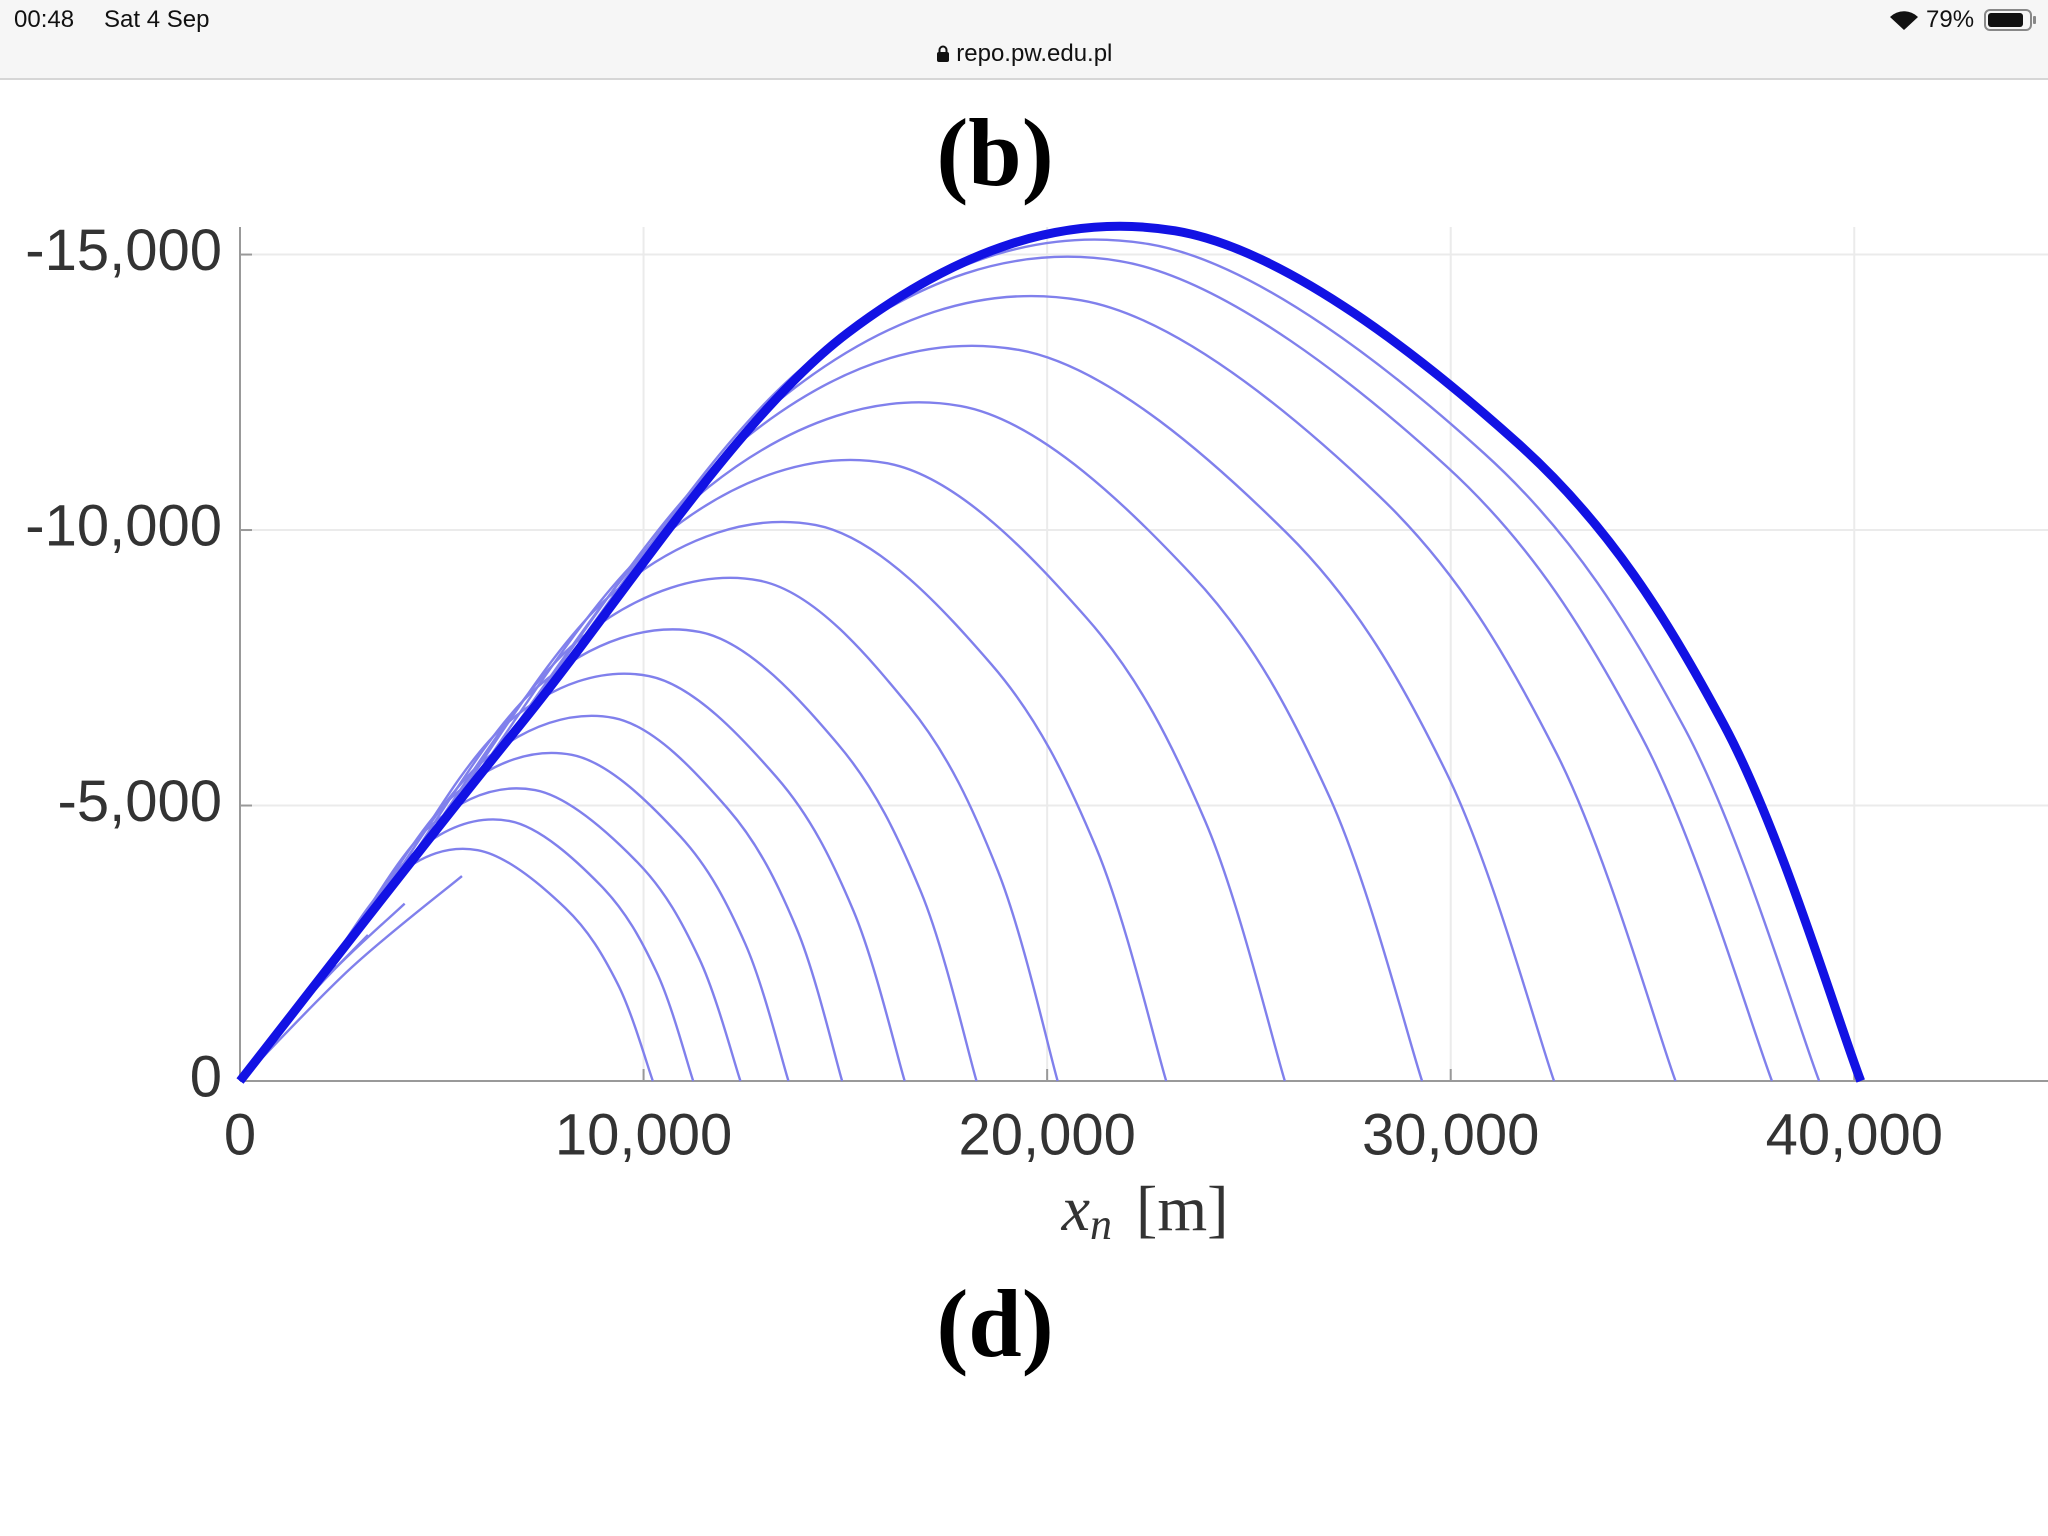 Image resolution: width=2048 pixels, height=1536 pixels. Describe the element at coordinates (942, 53) in the screenshot. I see `lock-icon` at that location.